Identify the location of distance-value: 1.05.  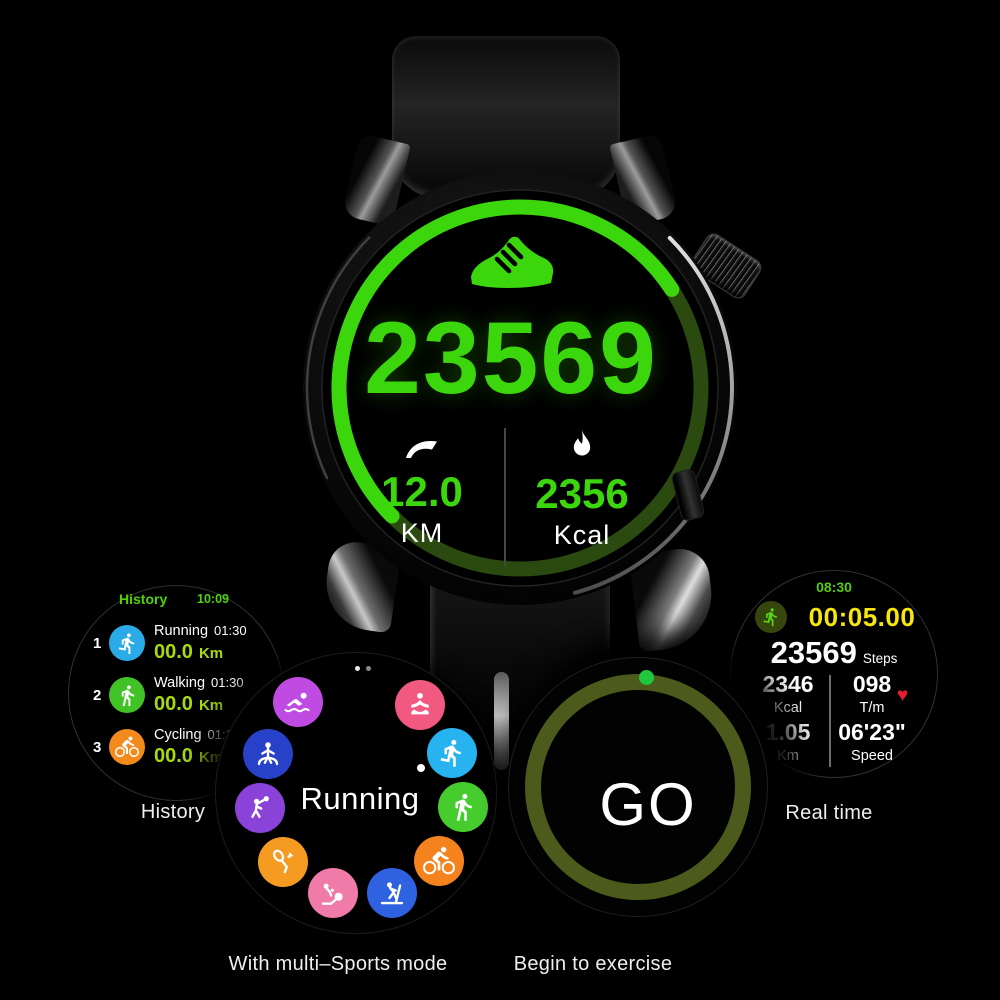
(788, 732).